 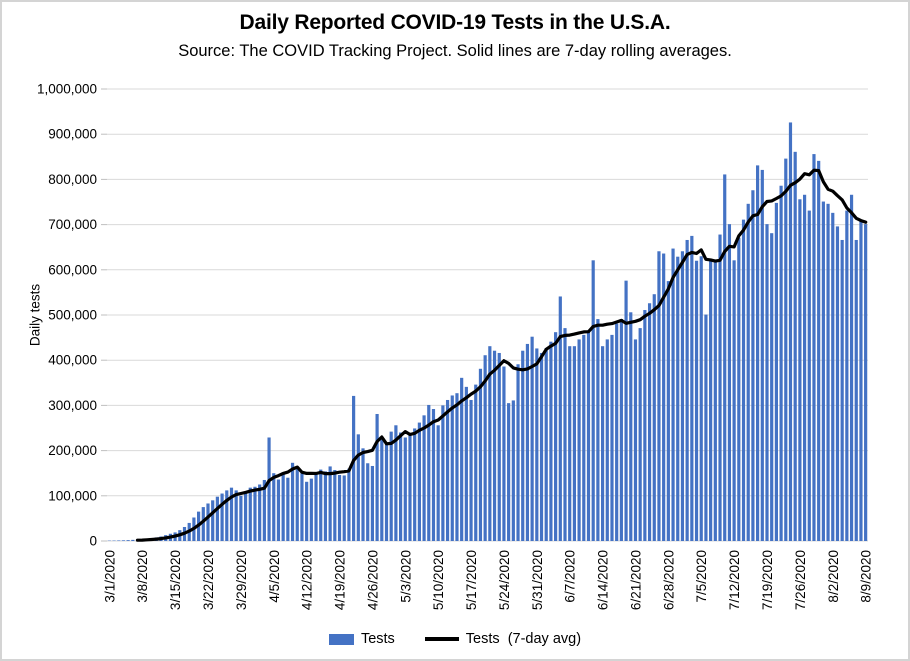 I want to click on y-tick-label: 700,000, so click(x=72, y=224).